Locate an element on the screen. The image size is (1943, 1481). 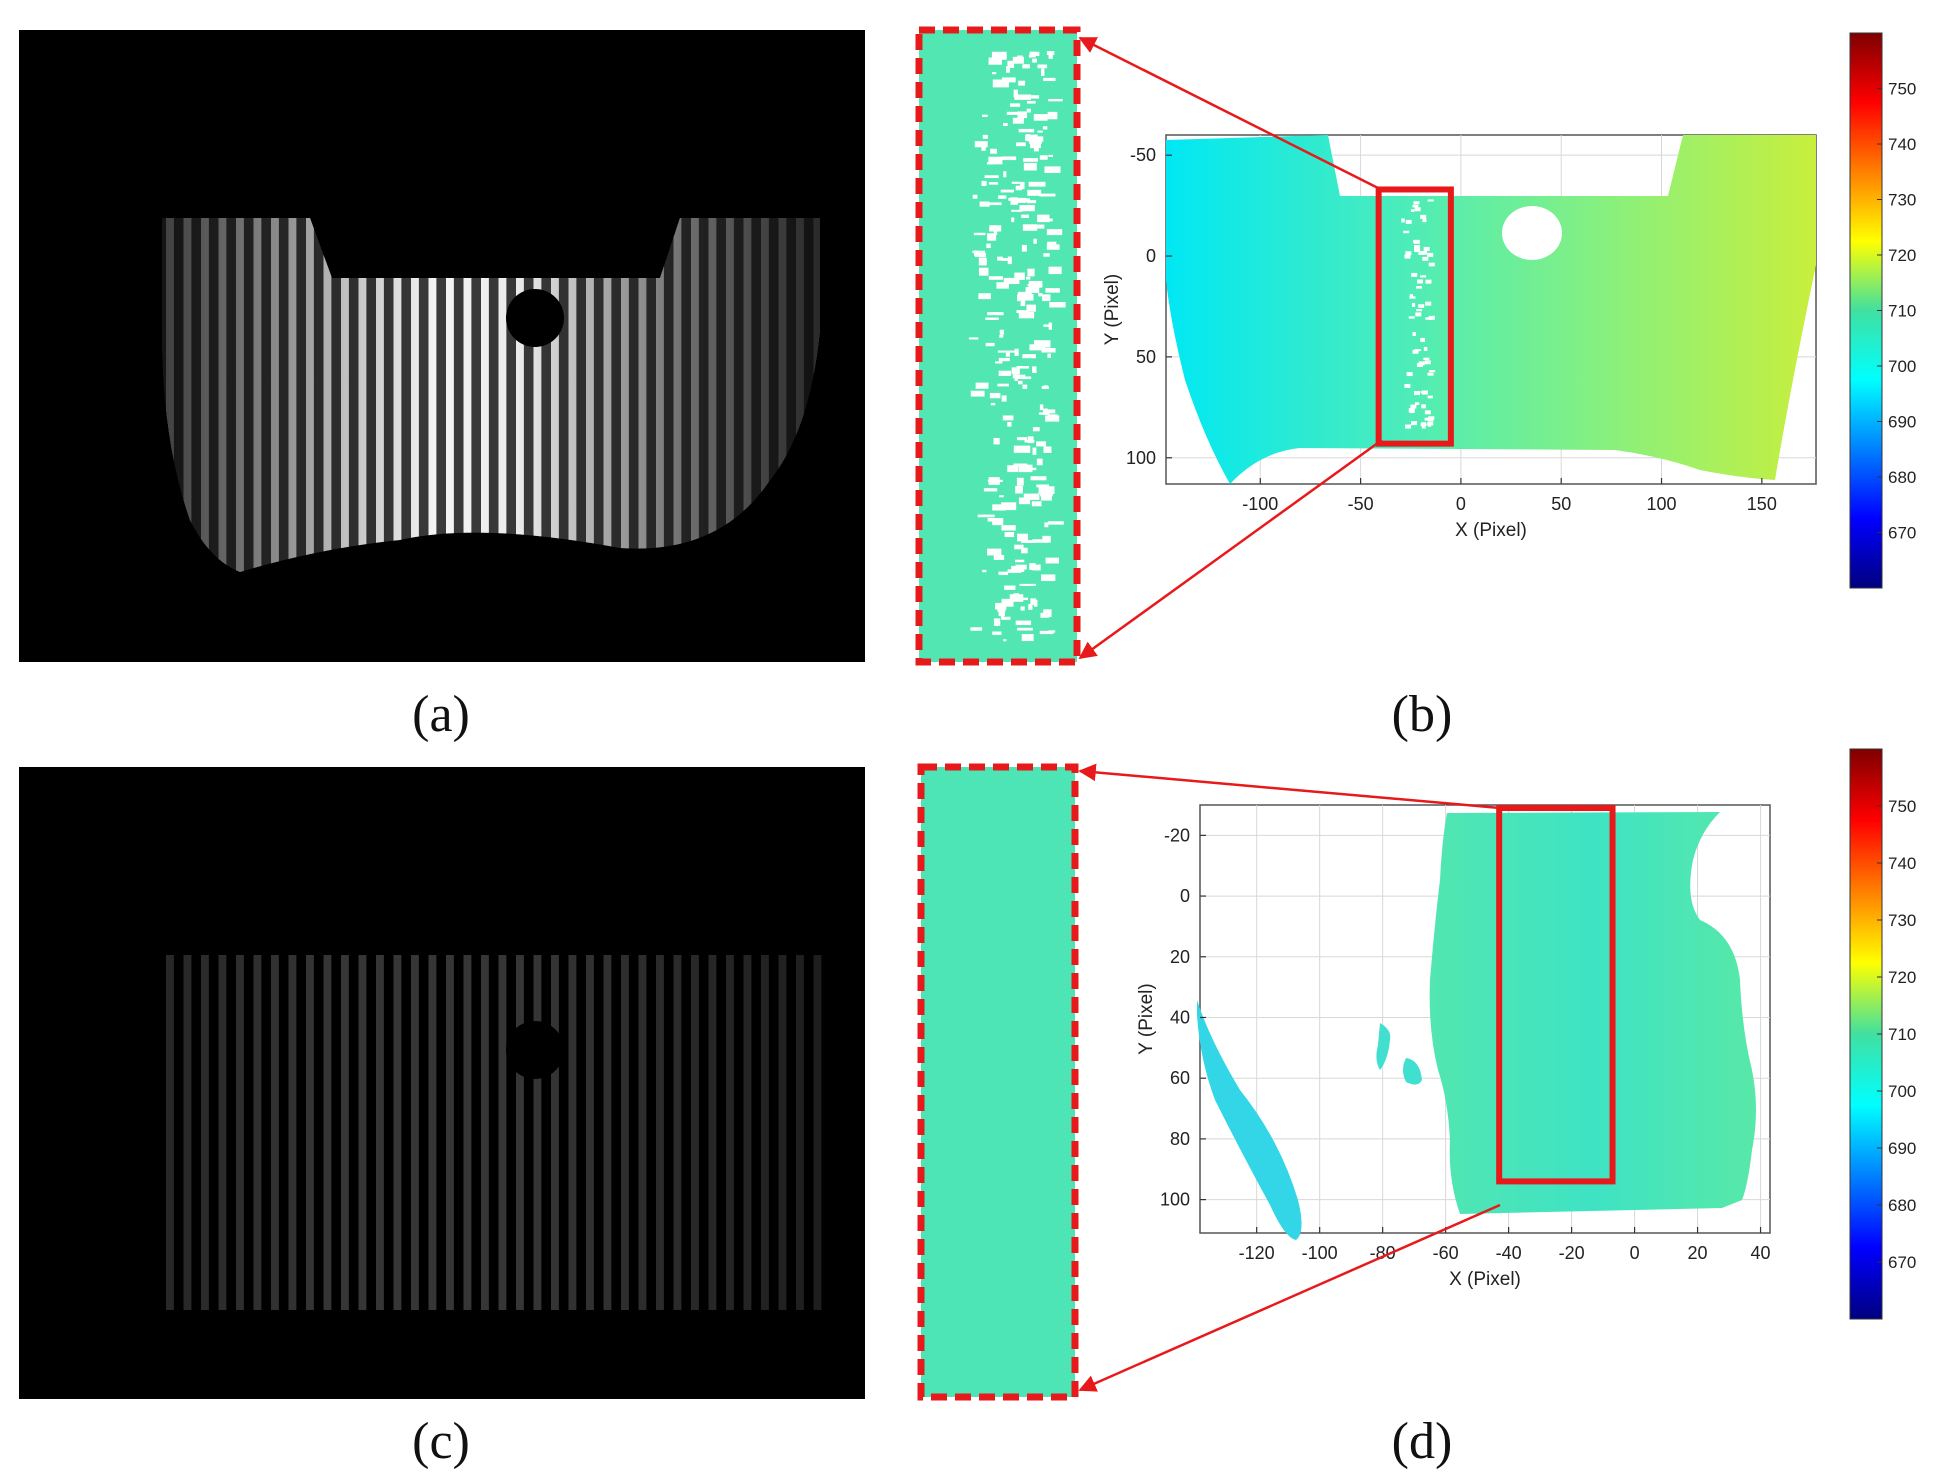
colorbar-tick-label: 690 is located at coordinates (1902, 422).